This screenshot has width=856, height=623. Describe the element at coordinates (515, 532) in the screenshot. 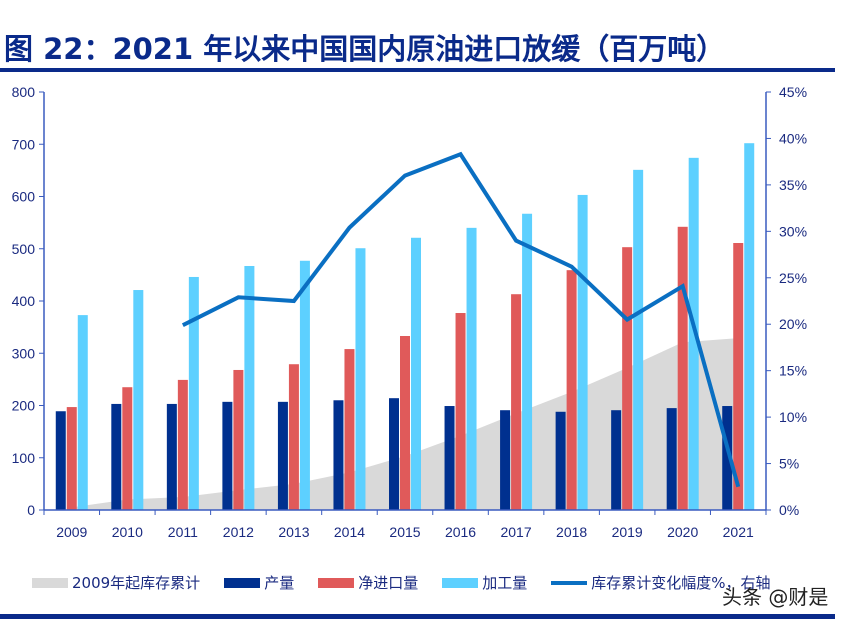

I see `x-tick-label: 2017` at that location.